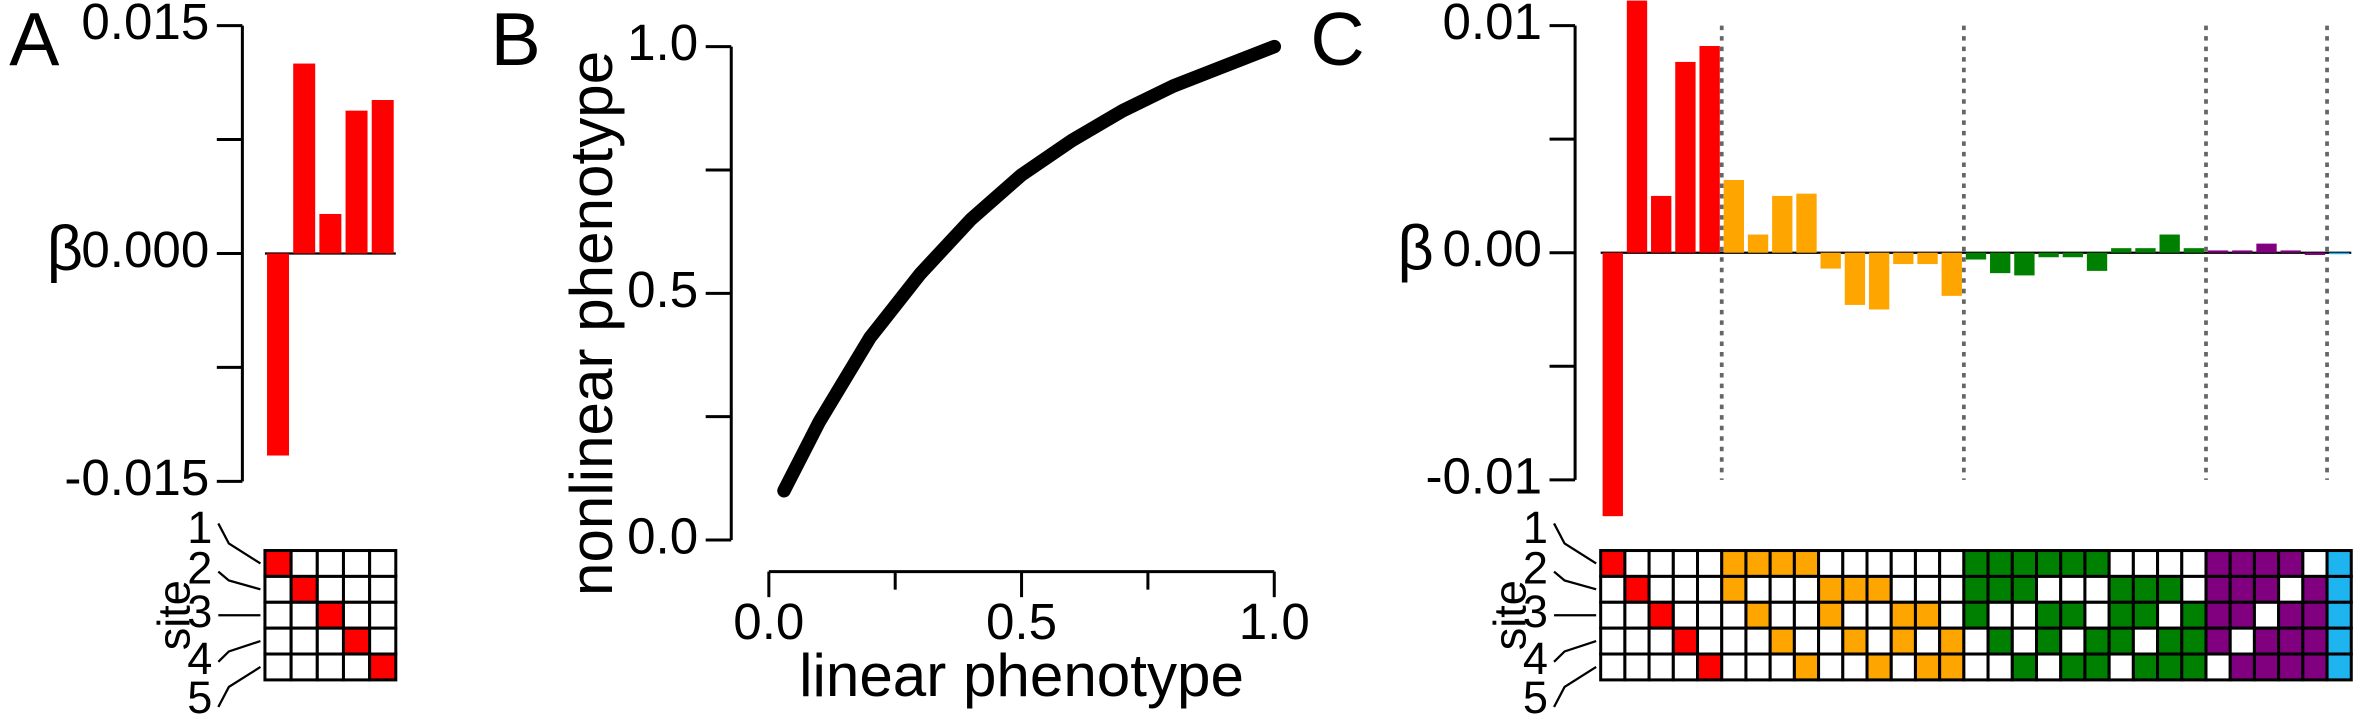  What do you see at coordinates (136, 477) in the screenshot?
I see `y-tick-label: -0.015` at bounding box center [136, 477].